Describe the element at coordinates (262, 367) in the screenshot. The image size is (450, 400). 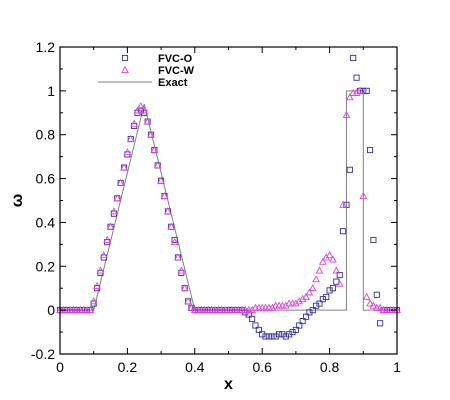
I see `x-tick-label: 0.6` at that location.